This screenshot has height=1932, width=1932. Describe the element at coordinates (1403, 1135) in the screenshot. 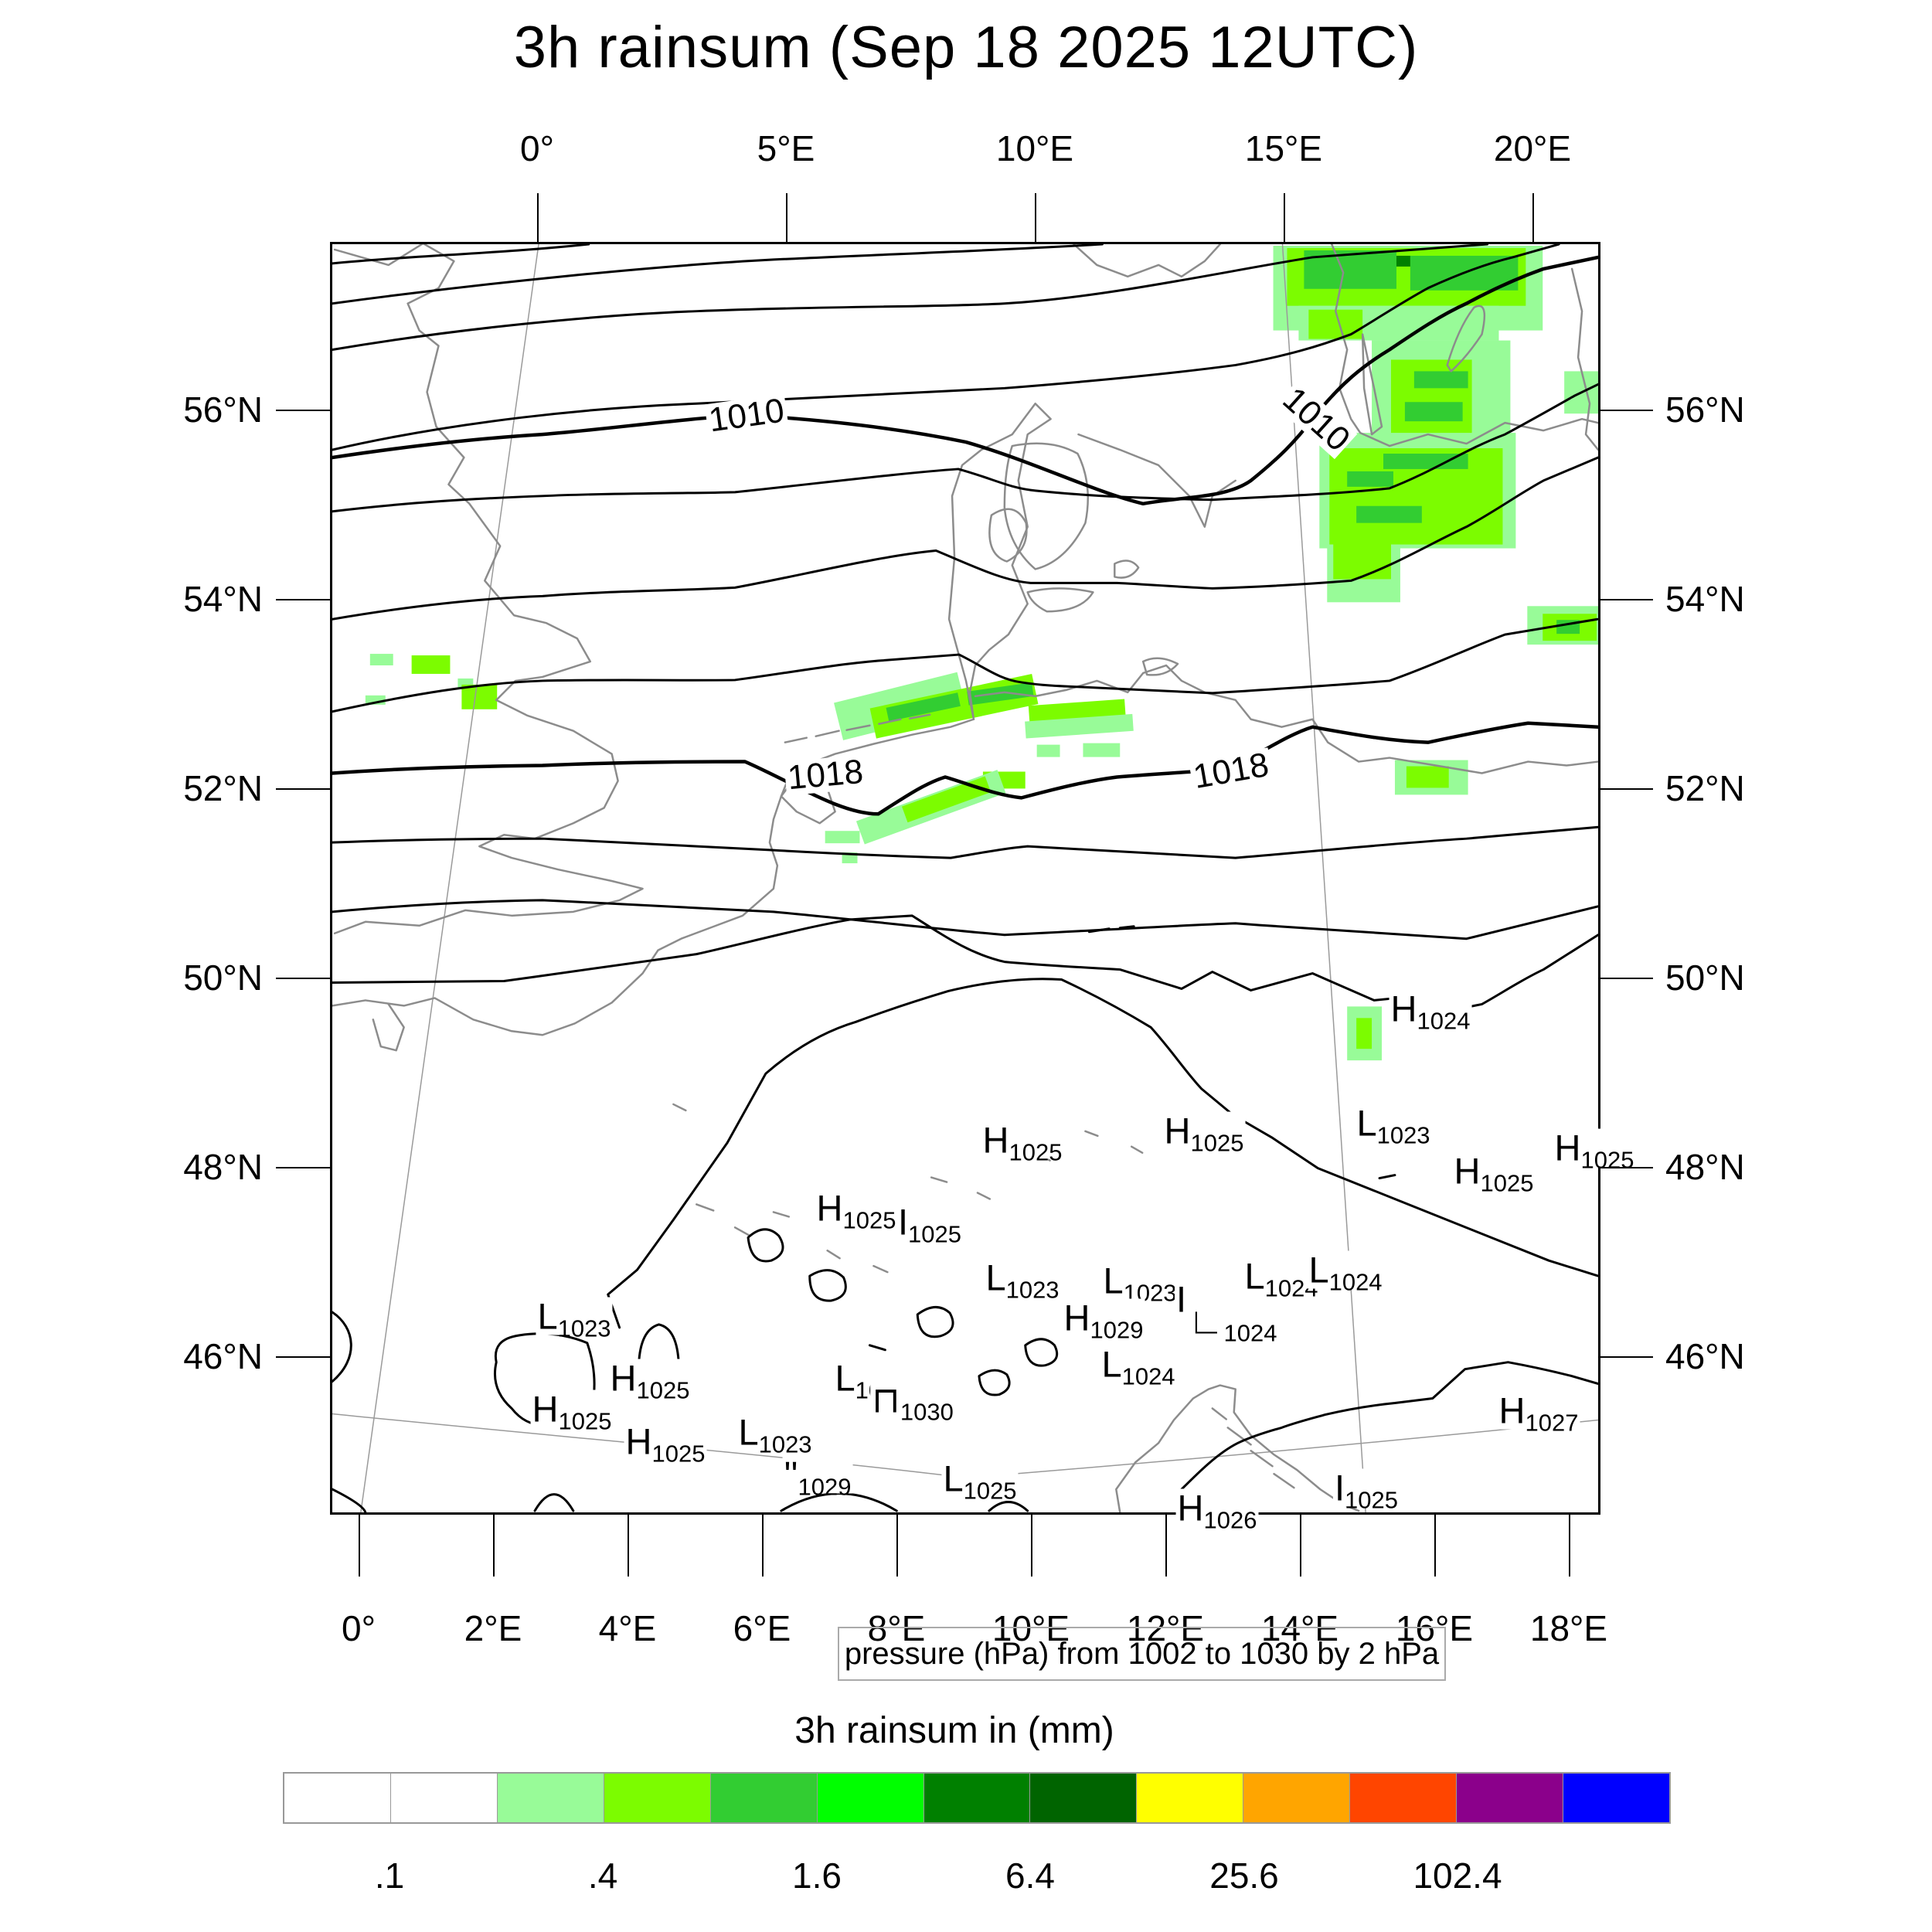

I see `pressure-marker-value: 1023` at that location.